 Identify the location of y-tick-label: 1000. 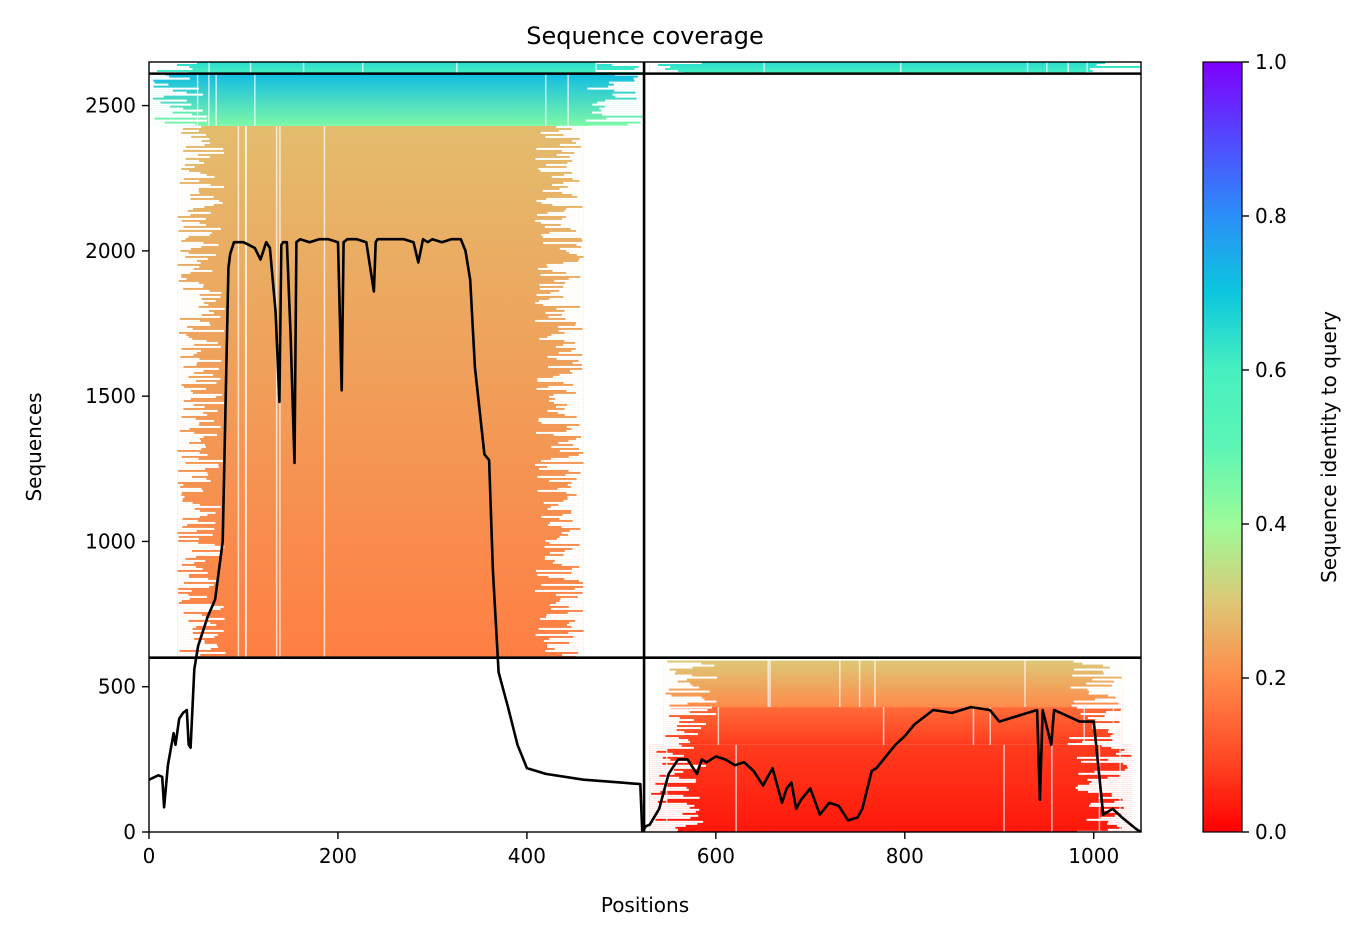
(110, 541).